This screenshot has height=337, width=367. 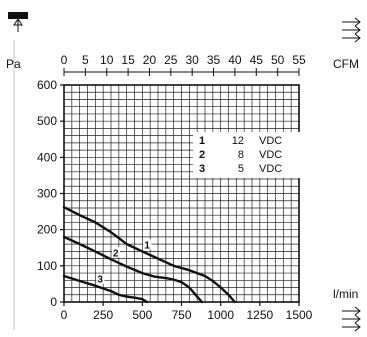 What do you see at coordinates (107, 60) in the screenshot?
I see `top-axis-tick-label: 10` at bounding box center [107, 60].